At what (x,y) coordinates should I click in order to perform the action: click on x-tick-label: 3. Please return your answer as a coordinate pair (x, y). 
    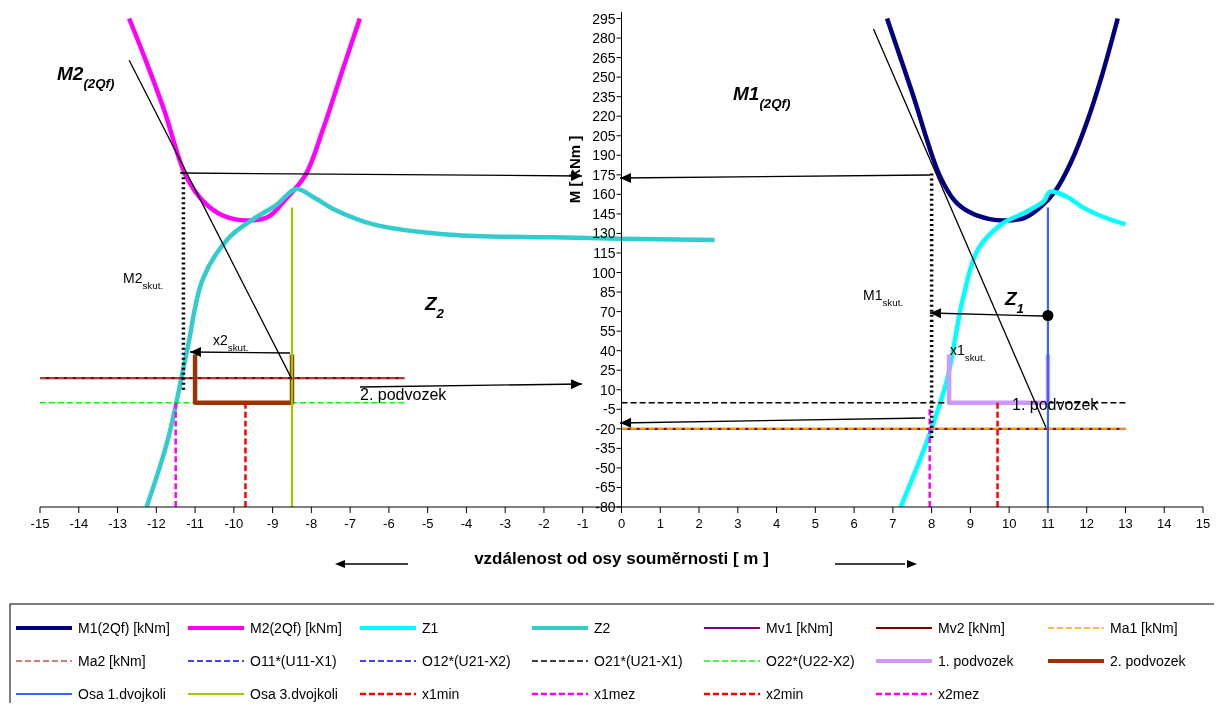
    Looking at the image, I should click on (738, 523).